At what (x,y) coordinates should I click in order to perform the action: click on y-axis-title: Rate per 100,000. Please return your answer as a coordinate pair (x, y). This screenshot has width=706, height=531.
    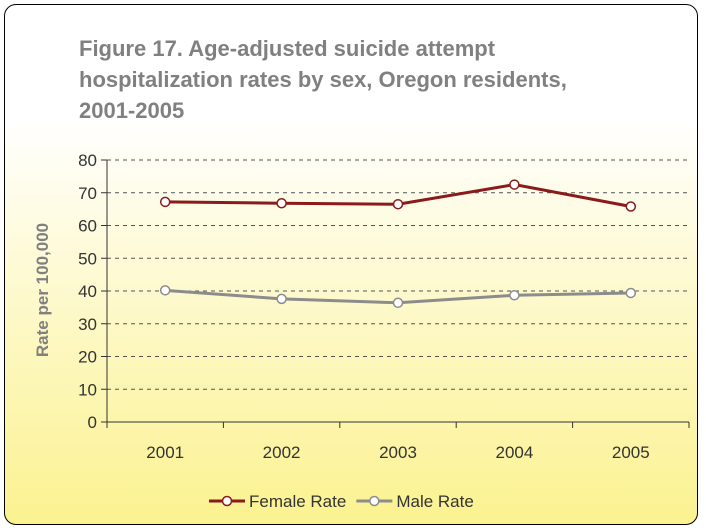
    Looking at the image, I should click on (42, 290).